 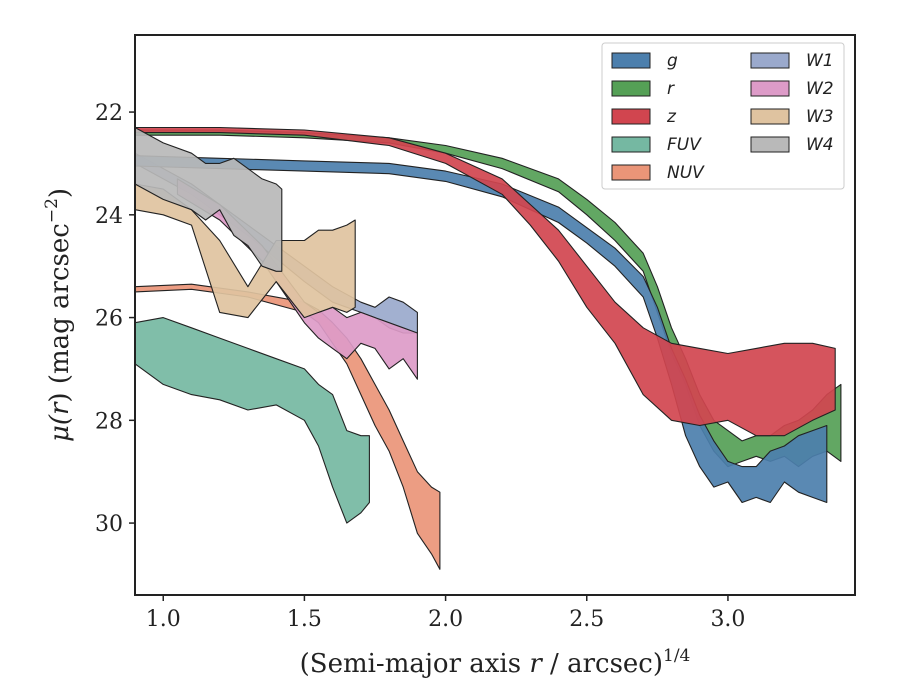 I want to click on legend-label-fuv: FUV, so click(x=684, y=145).